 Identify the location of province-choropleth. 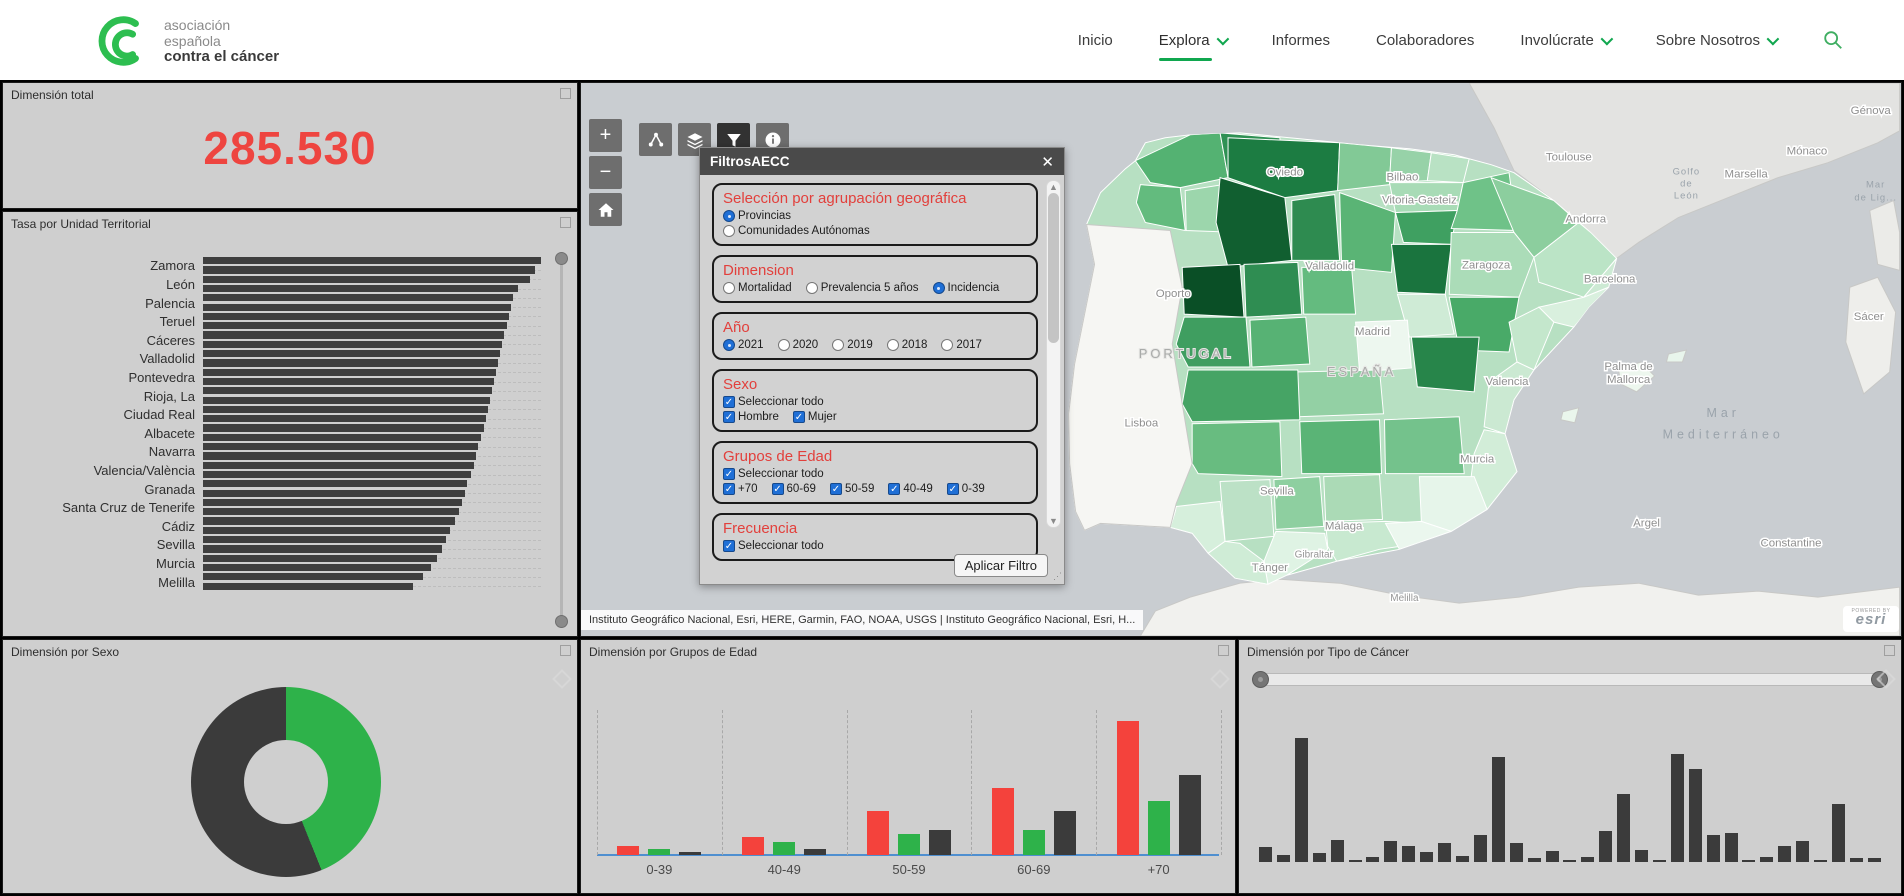
(1375, 358).